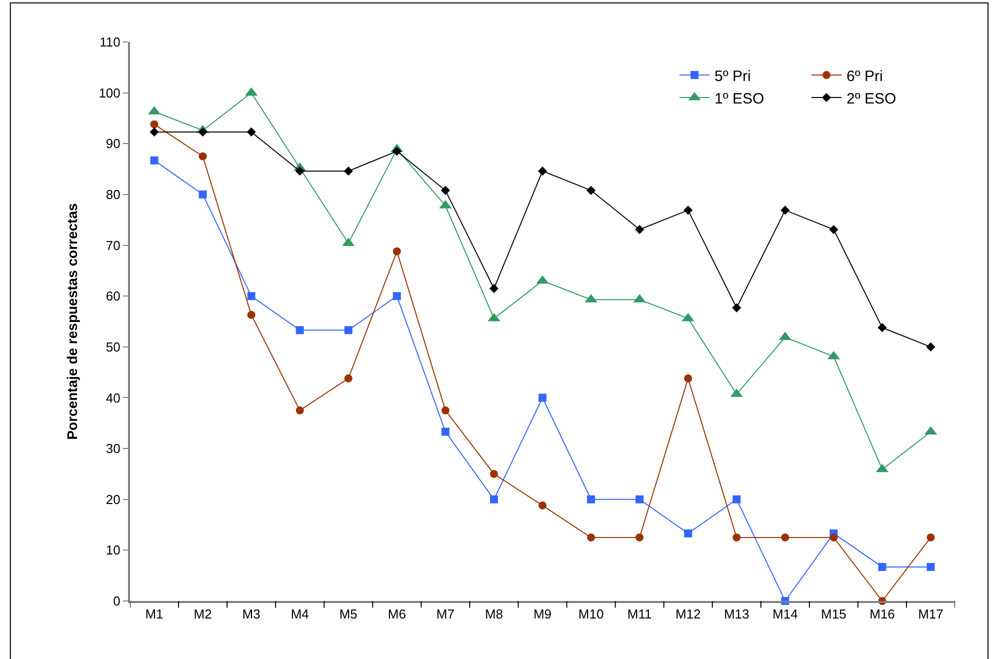 The height and width of the screenshot is (659, 992). Describe the element at coordinates (864, 76) in the screenshot. I see `legend-label: 6º Pri` at that location.